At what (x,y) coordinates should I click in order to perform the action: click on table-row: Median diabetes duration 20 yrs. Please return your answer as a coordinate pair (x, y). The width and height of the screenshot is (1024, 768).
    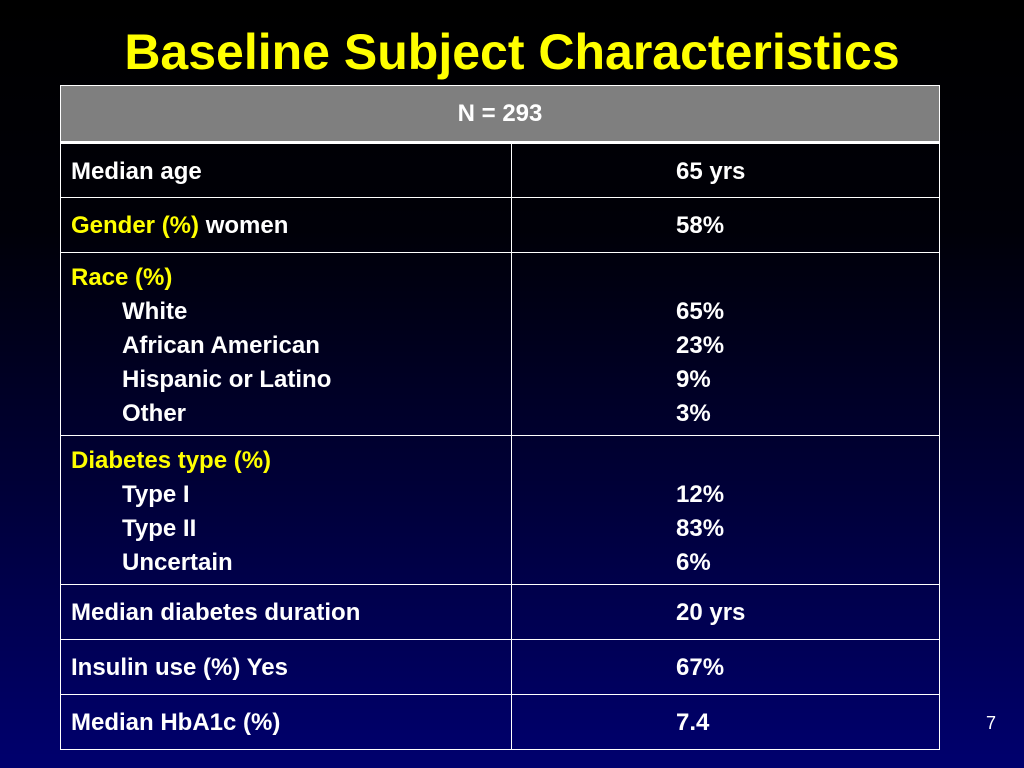
    Looking at the image, I should click on (500, 612).